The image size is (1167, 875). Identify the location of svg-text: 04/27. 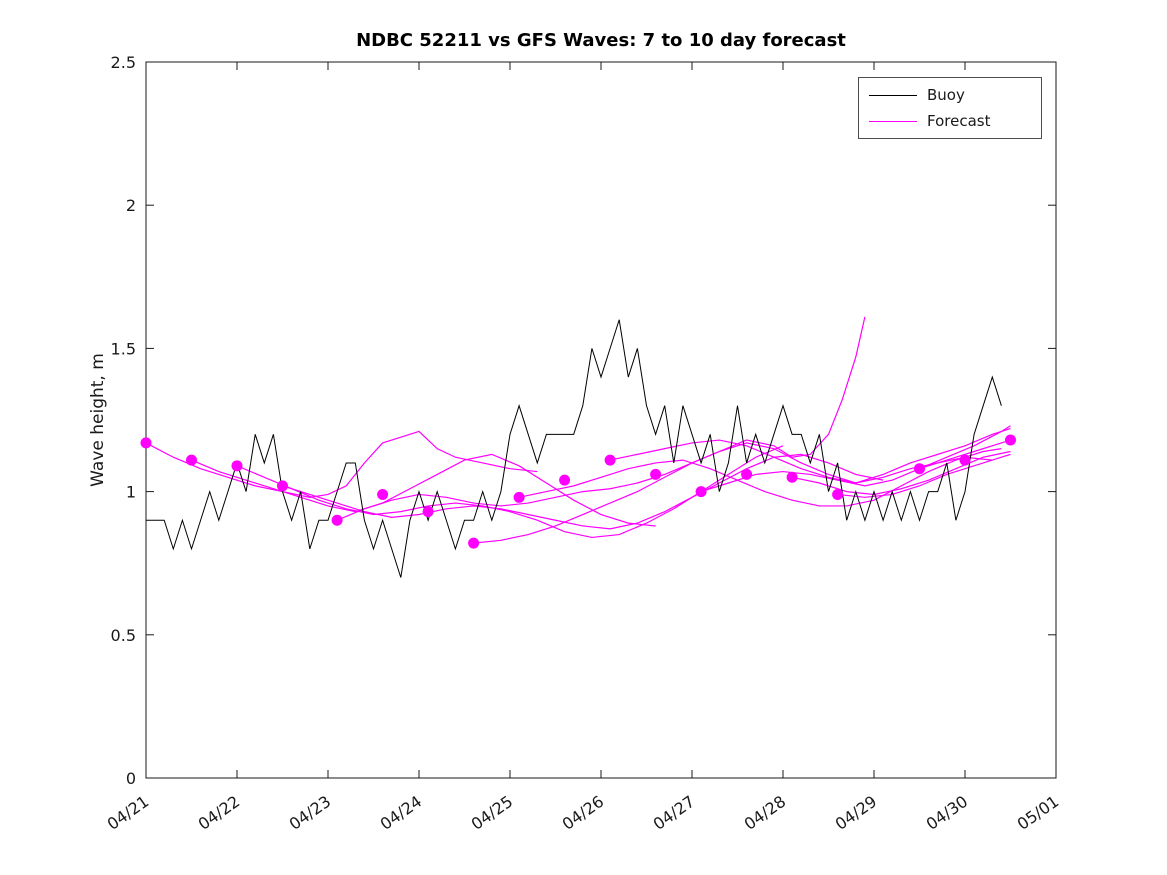
(674, 813).